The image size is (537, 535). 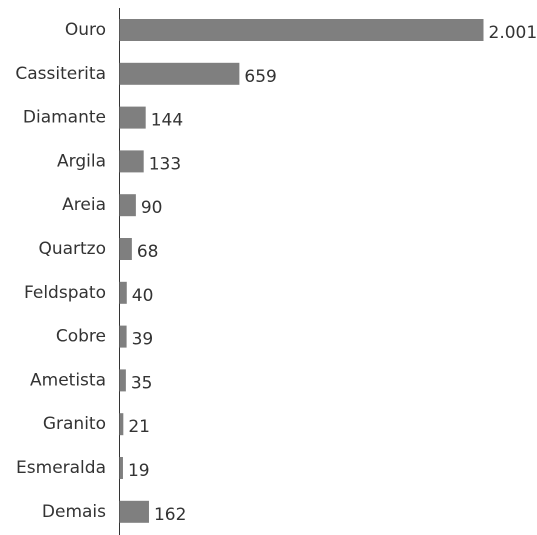 What do you see at coordinates (139, 471) in the screenshot?
I see `value-label: 19` at bounding box center [139, 471].